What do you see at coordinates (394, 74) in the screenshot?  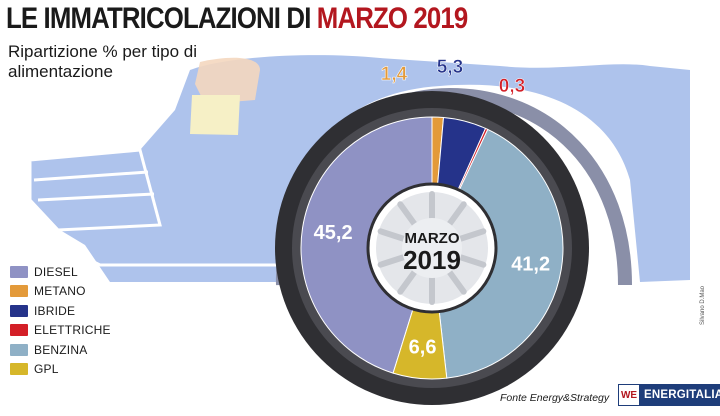 I see `slice-label-metano: 1,4` at bounding box center [394, 74].